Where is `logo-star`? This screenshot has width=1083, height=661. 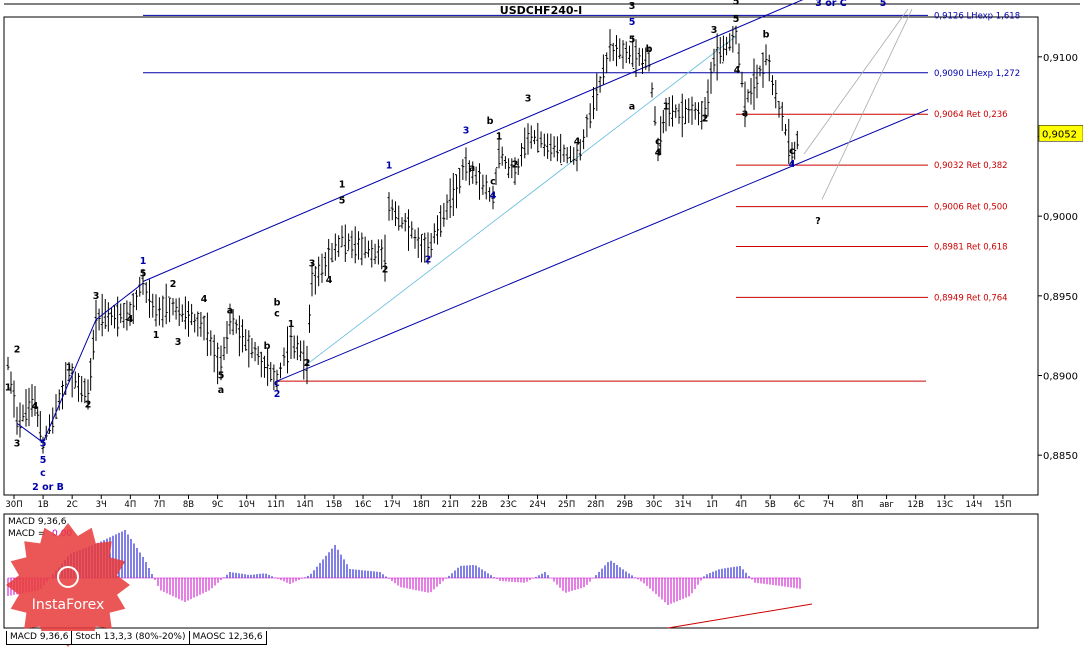
logo-star is located at coordinates (68, 585).